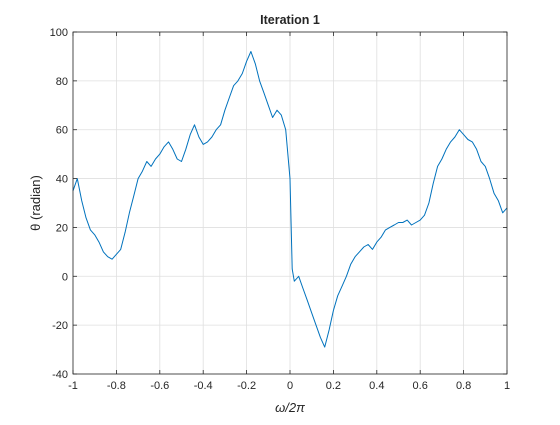 The width and height of the screenshot is (560, 425). I want to click on x-tick-label: 0.2, so click(333, 386).